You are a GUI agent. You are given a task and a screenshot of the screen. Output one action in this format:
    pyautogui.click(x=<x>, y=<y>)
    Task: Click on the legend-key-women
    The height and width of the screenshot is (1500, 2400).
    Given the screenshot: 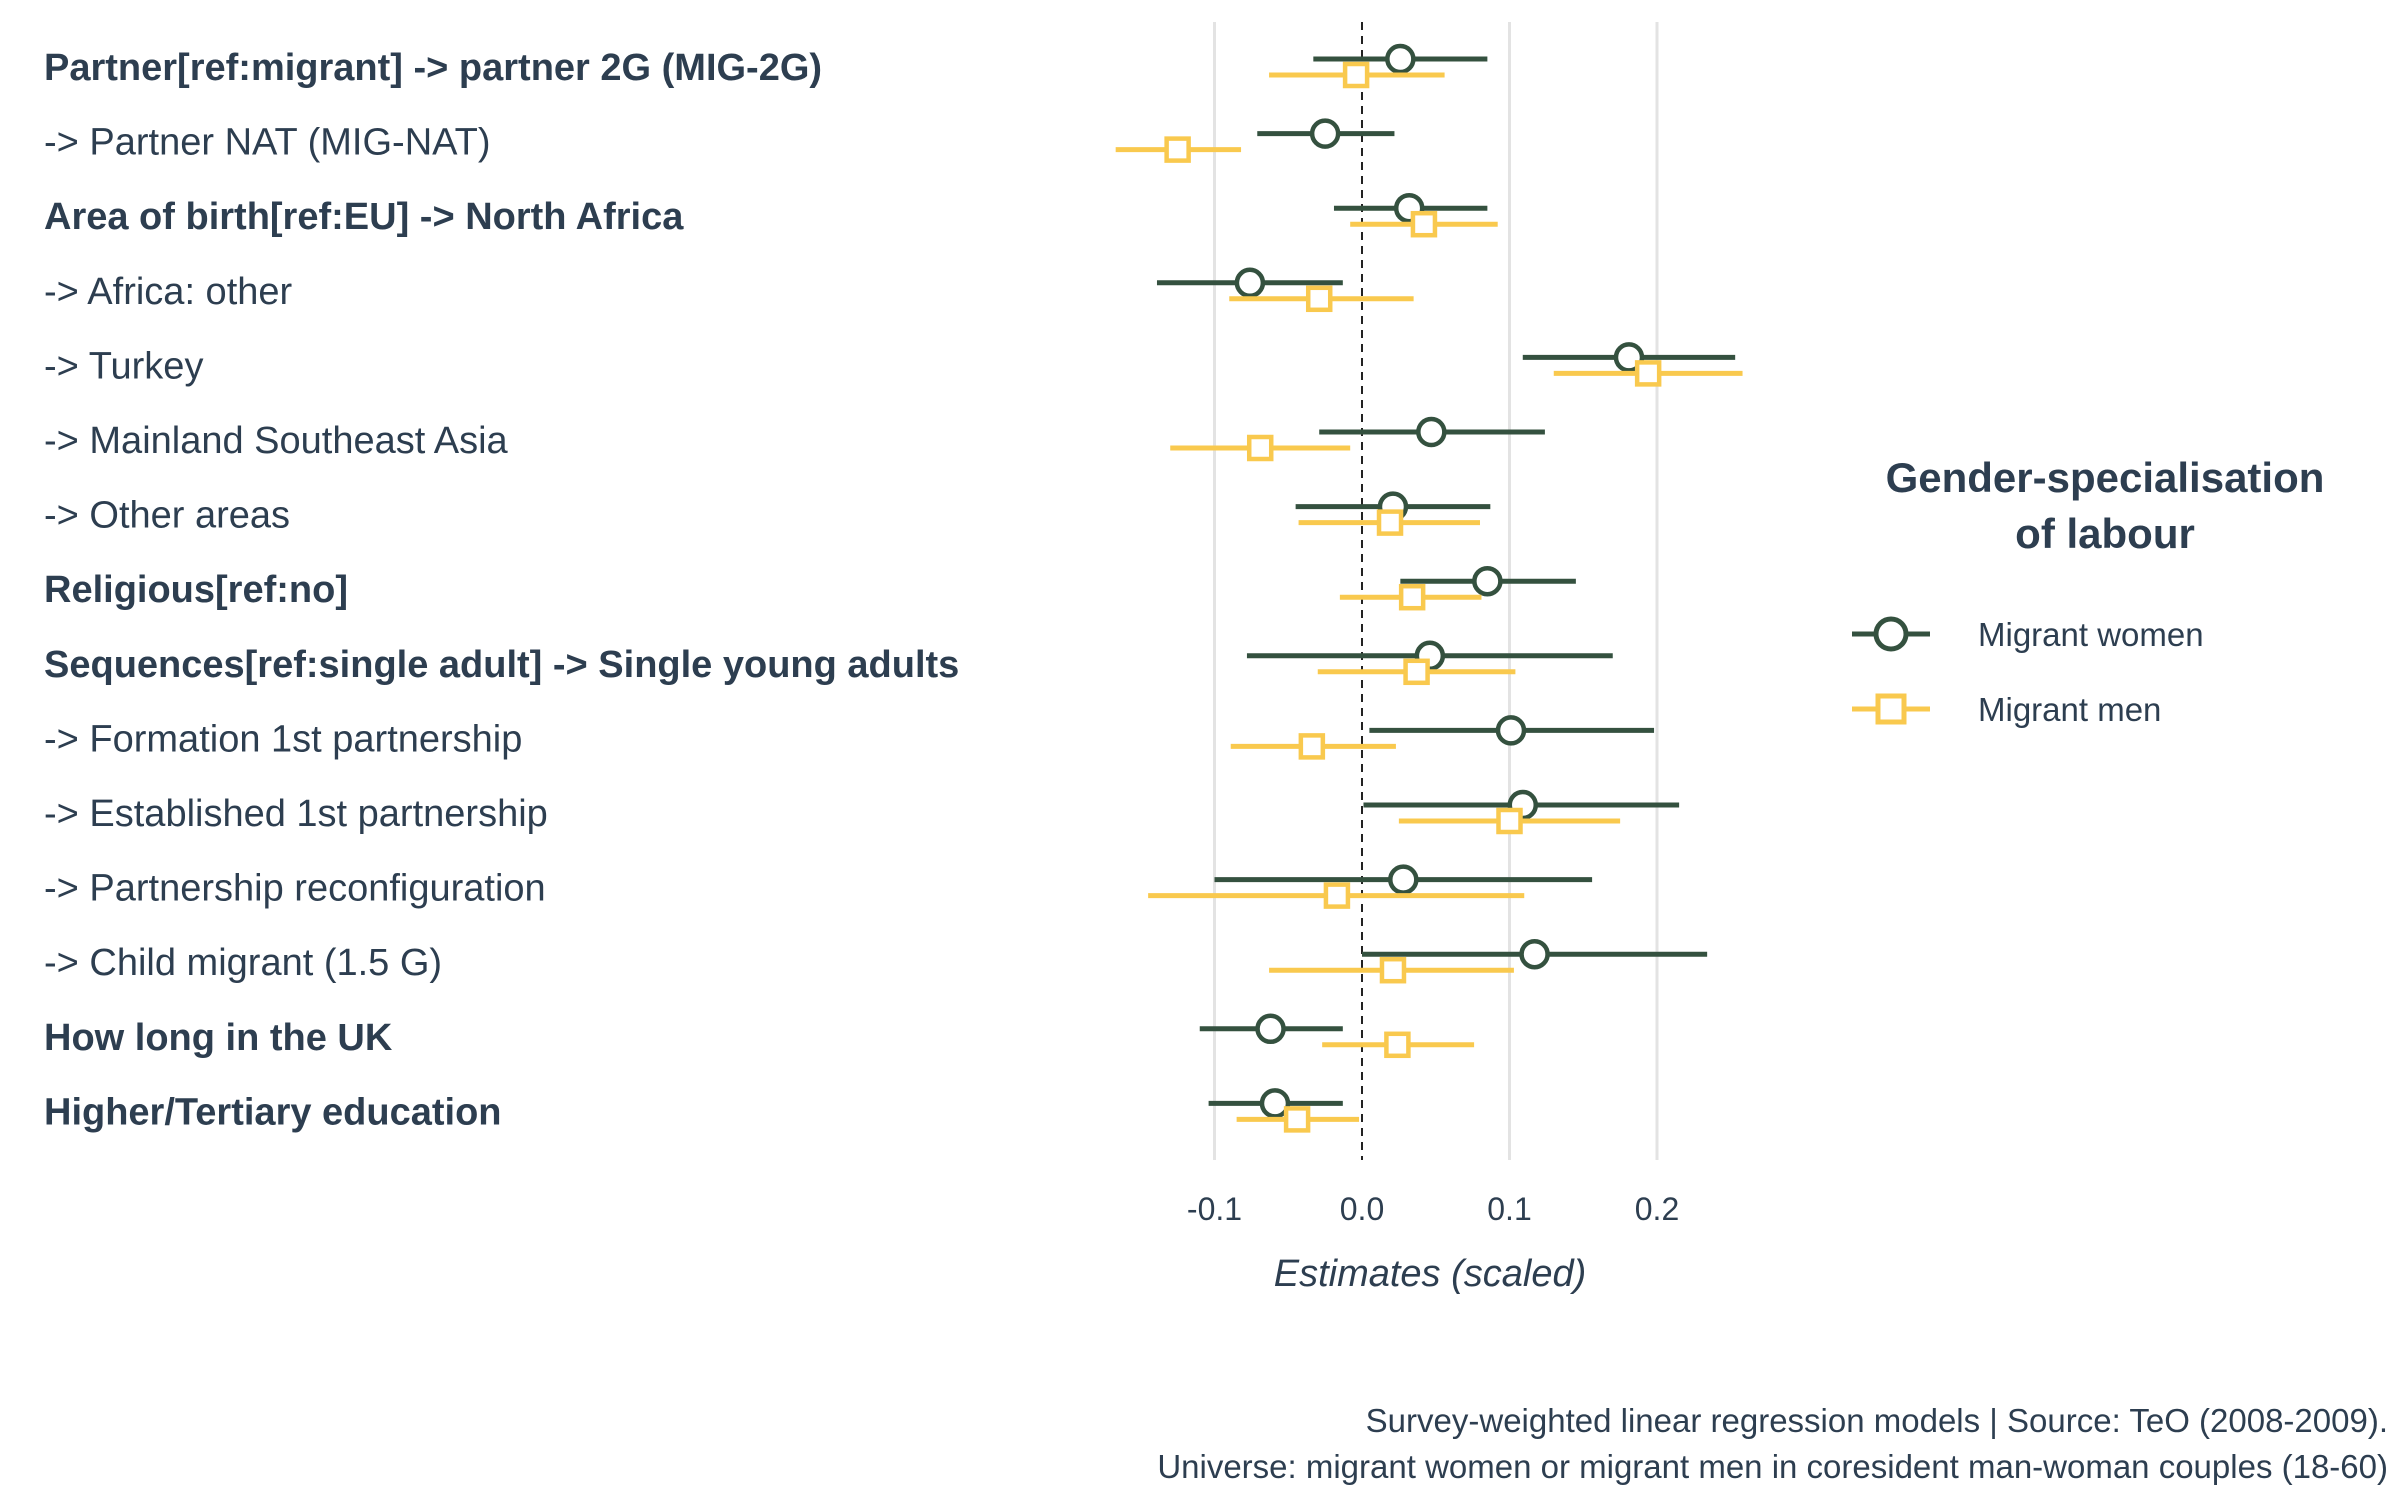 What is the action you would take?
    pyautogui.click(x=1891, y=634)
    